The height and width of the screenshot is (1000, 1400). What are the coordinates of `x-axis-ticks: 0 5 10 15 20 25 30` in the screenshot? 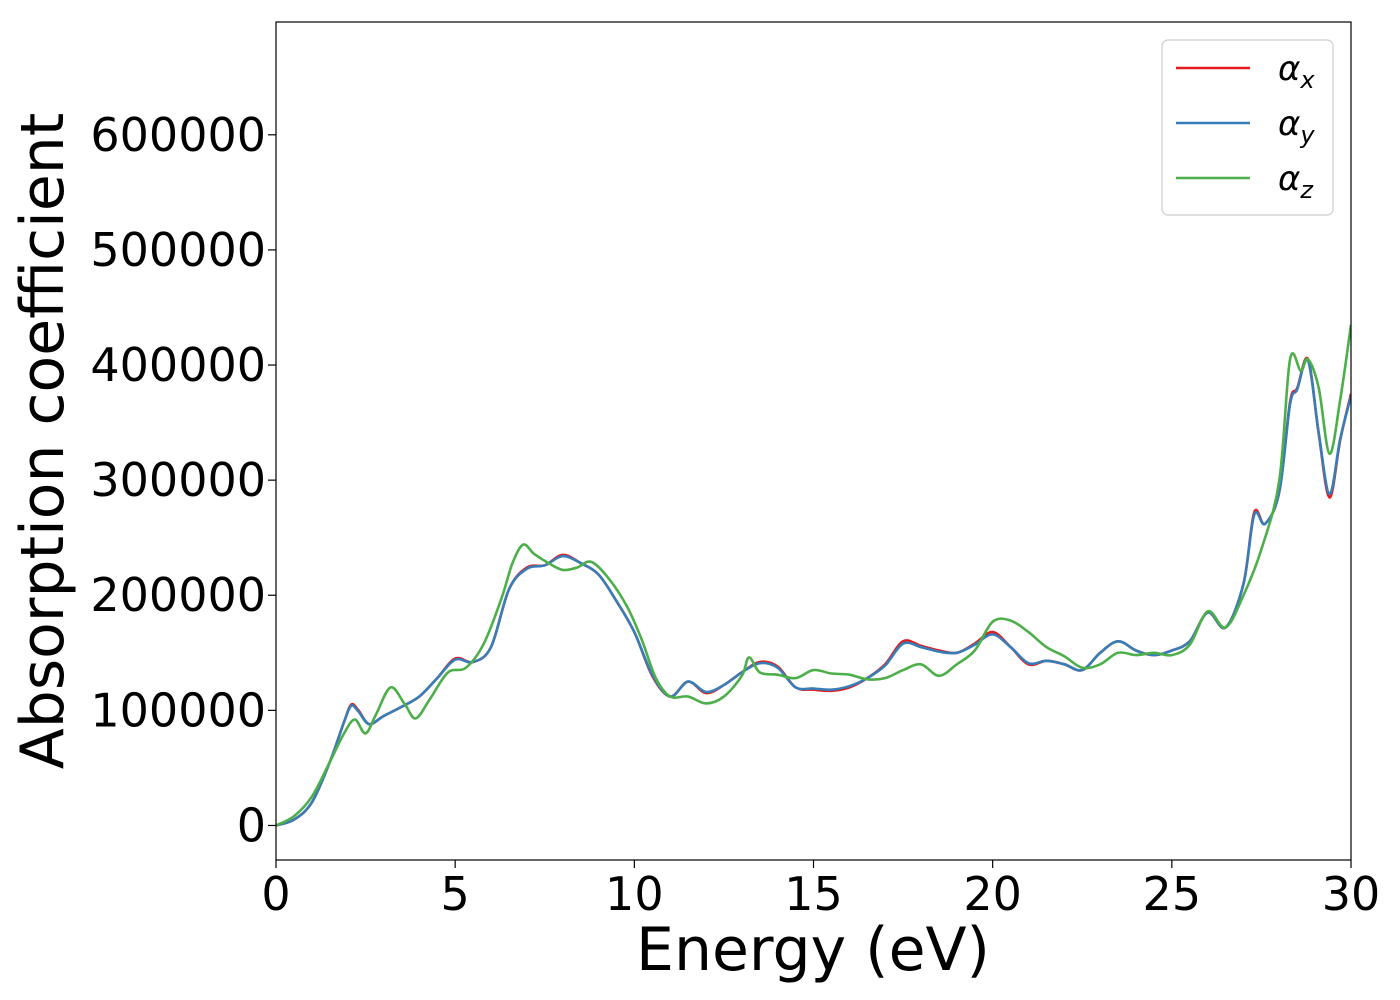 It's located at (820, 890).